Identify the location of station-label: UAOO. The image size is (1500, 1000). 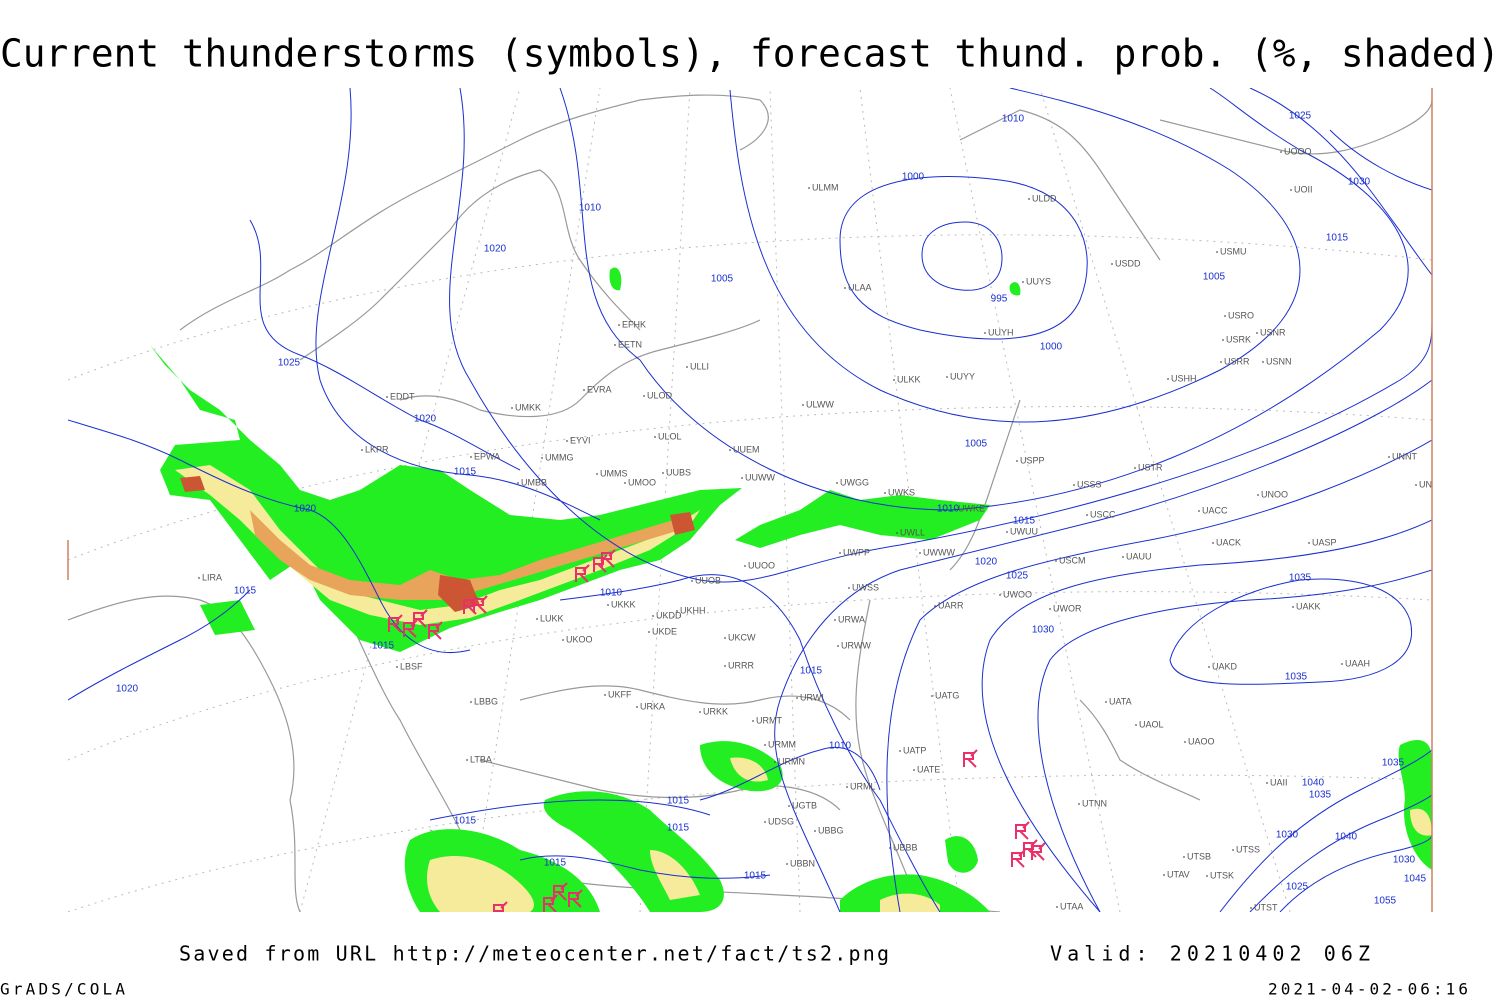
(1201, 741).